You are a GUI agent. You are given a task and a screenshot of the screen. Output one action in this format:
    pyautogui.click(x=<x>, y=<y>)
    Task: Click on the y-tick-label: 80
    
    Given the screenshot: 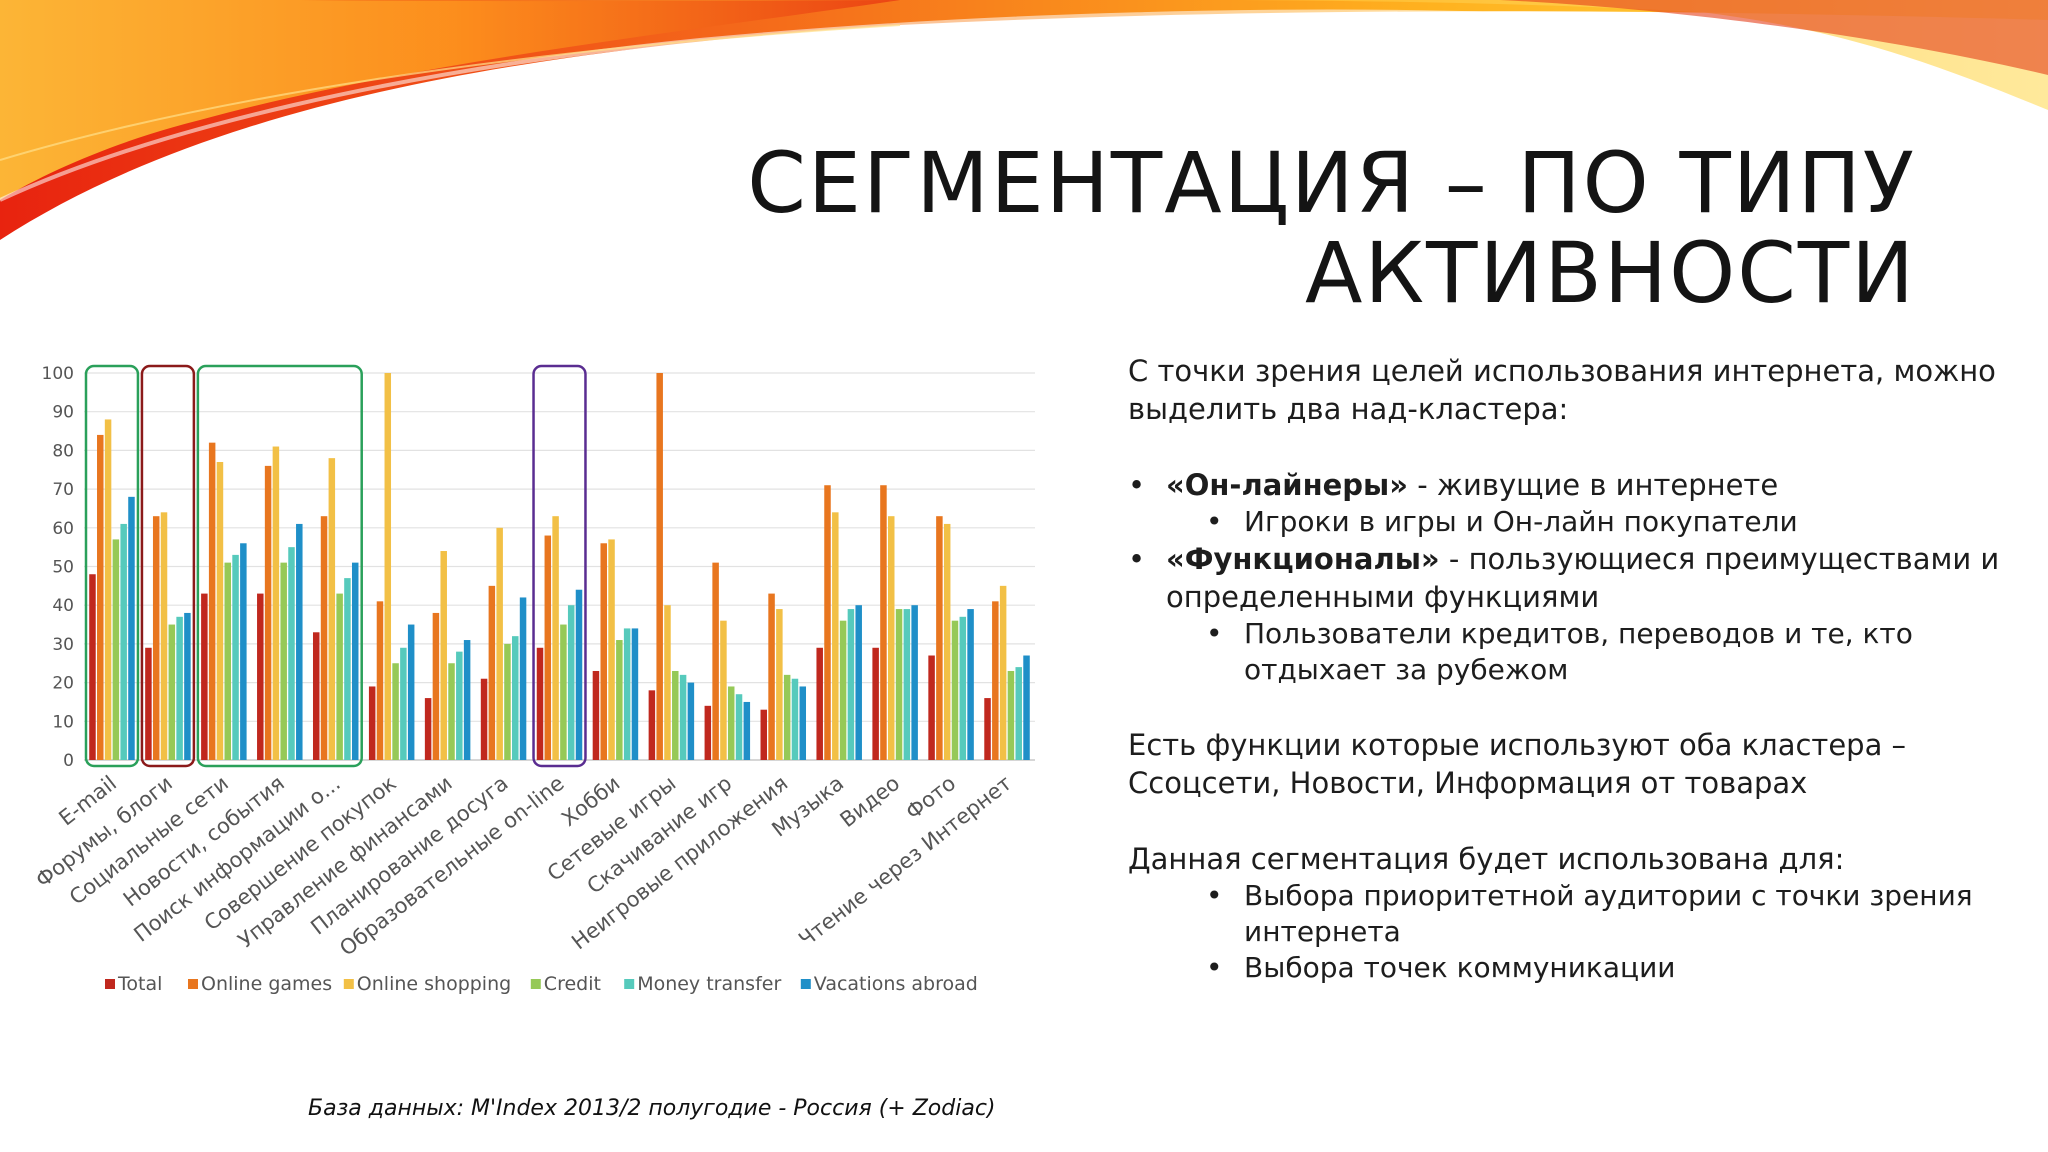 What is the action you would take?
    pyautogui.click(x=63, y=451)
    